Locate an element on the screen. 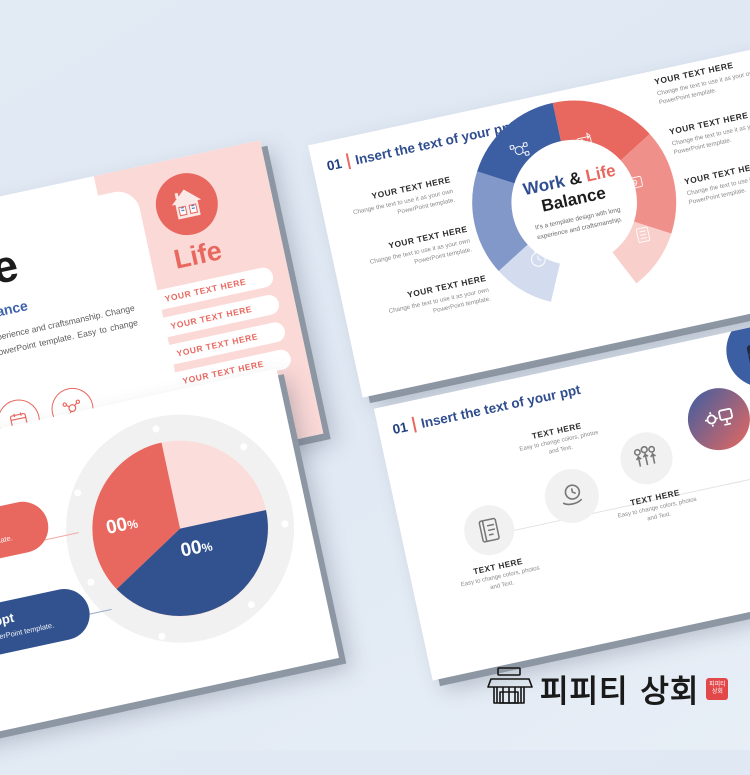 Image resolution: width=750 pixels, height=775 pixels. slide-timeline-header-number: 01 is located at coordinates (400, 427).